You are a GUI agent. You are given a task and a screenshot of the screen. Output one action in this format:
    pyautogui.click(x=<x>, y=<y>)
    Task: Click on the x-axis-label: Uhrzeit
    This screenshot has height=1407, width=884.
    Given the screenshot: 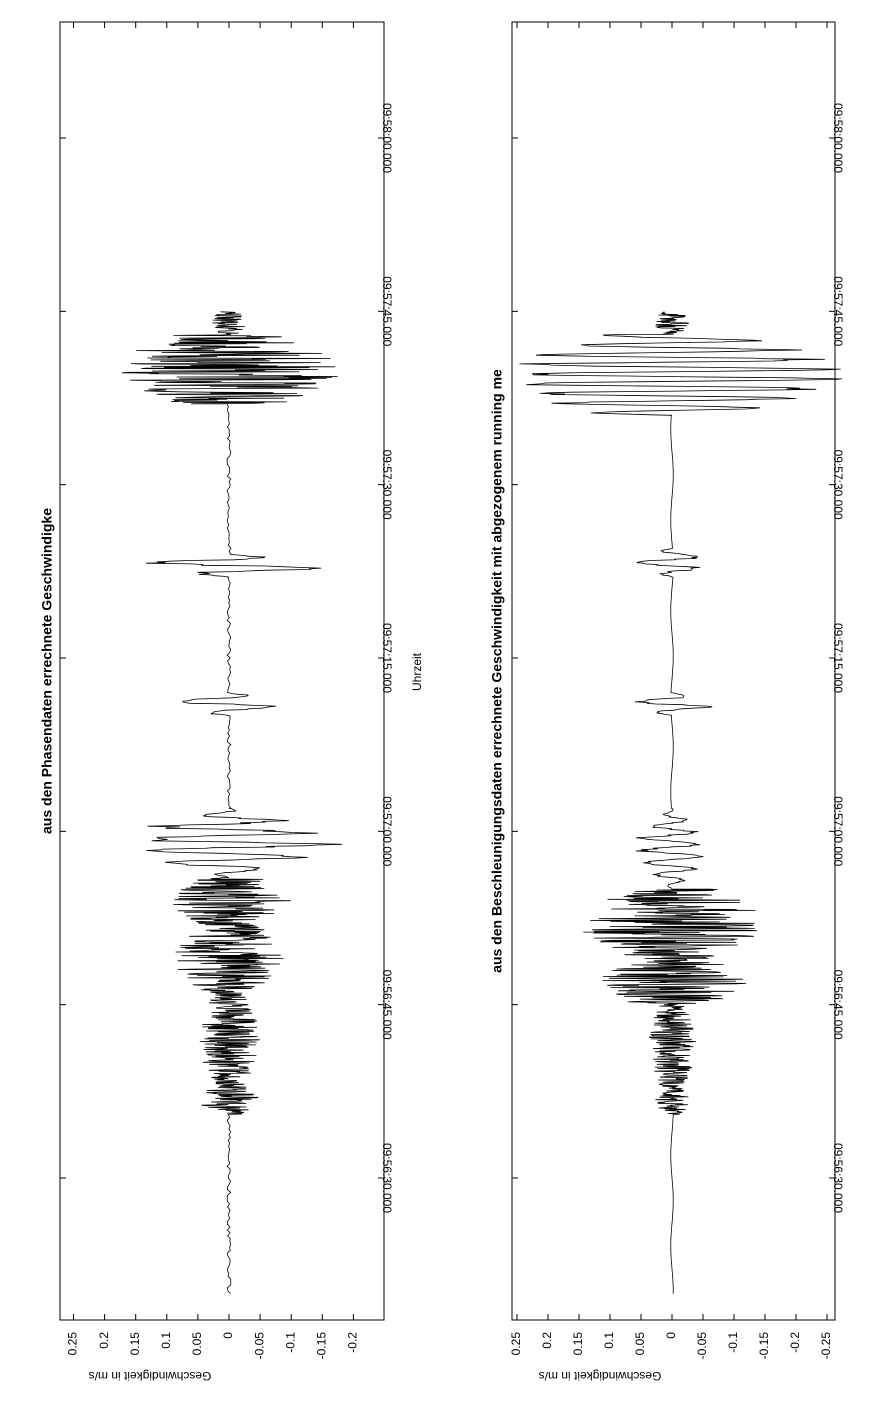 What is the action you would take?
    pyautogui.click(x=417, y=671)
    